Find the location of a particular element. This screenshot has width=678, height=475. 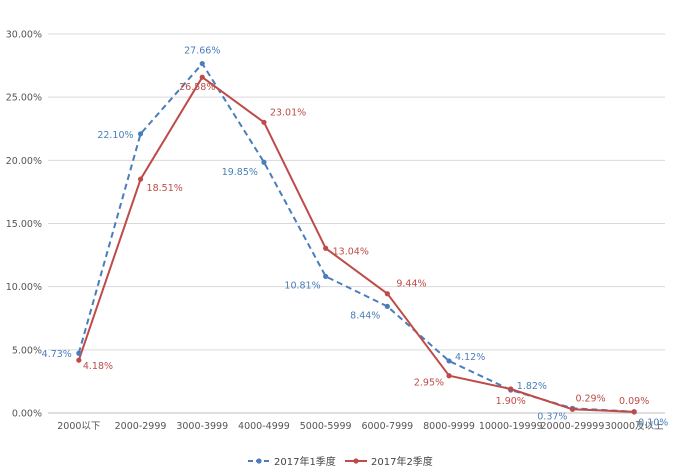

x-tick-label: 2000以下 is located at coordinates (78, 426).